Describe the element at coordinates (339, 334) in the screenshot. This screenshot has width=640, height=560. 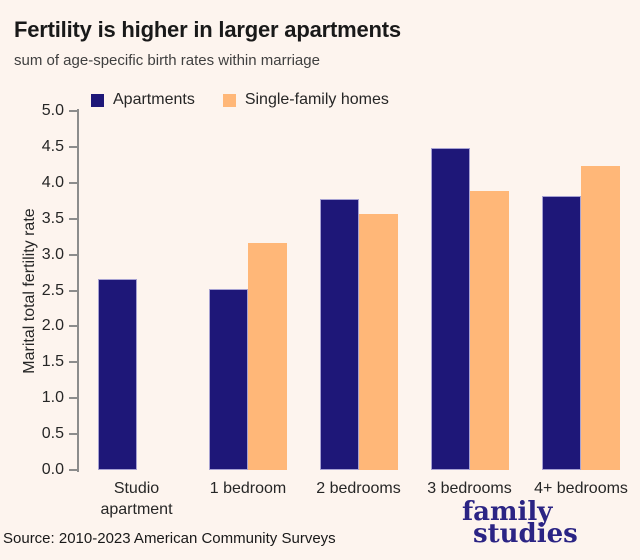
I see `bar-apartments-2-bedrooms` at that location.